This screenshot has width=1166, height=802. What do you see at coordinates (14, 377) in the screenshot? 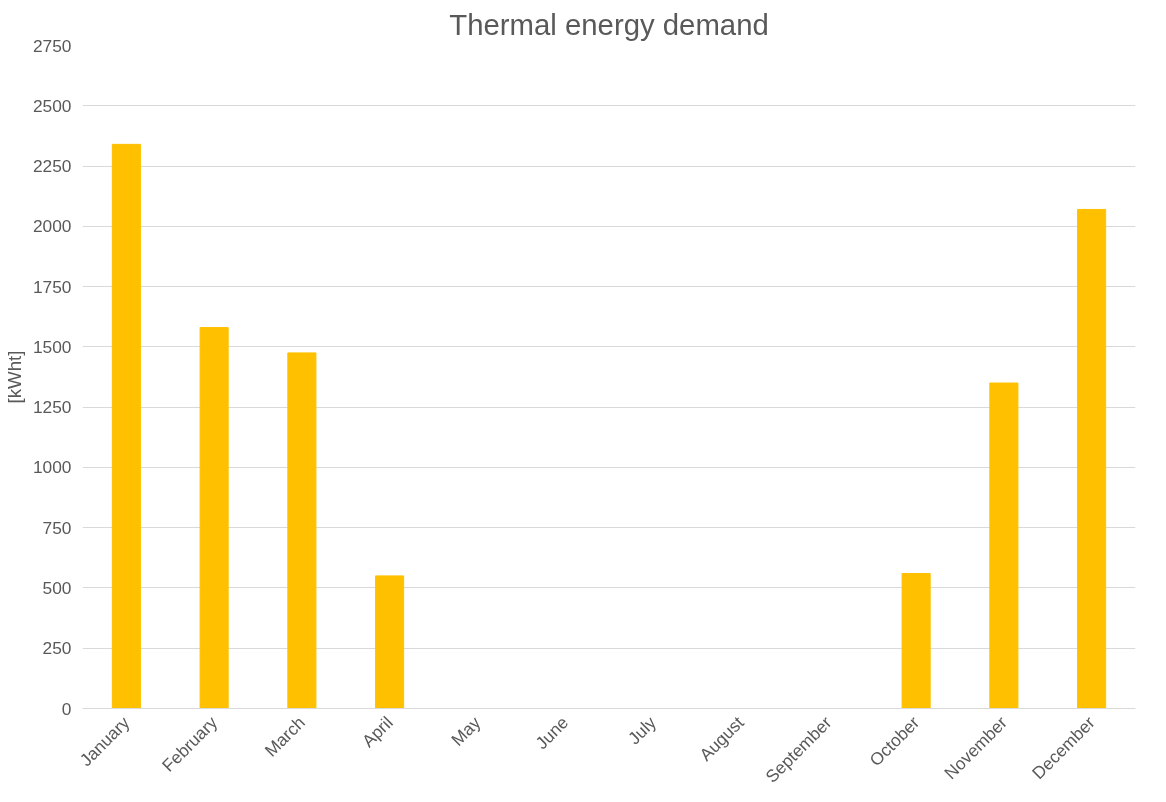
I see `y-axis-title: [kWht]` at bounding box center [14, 377].